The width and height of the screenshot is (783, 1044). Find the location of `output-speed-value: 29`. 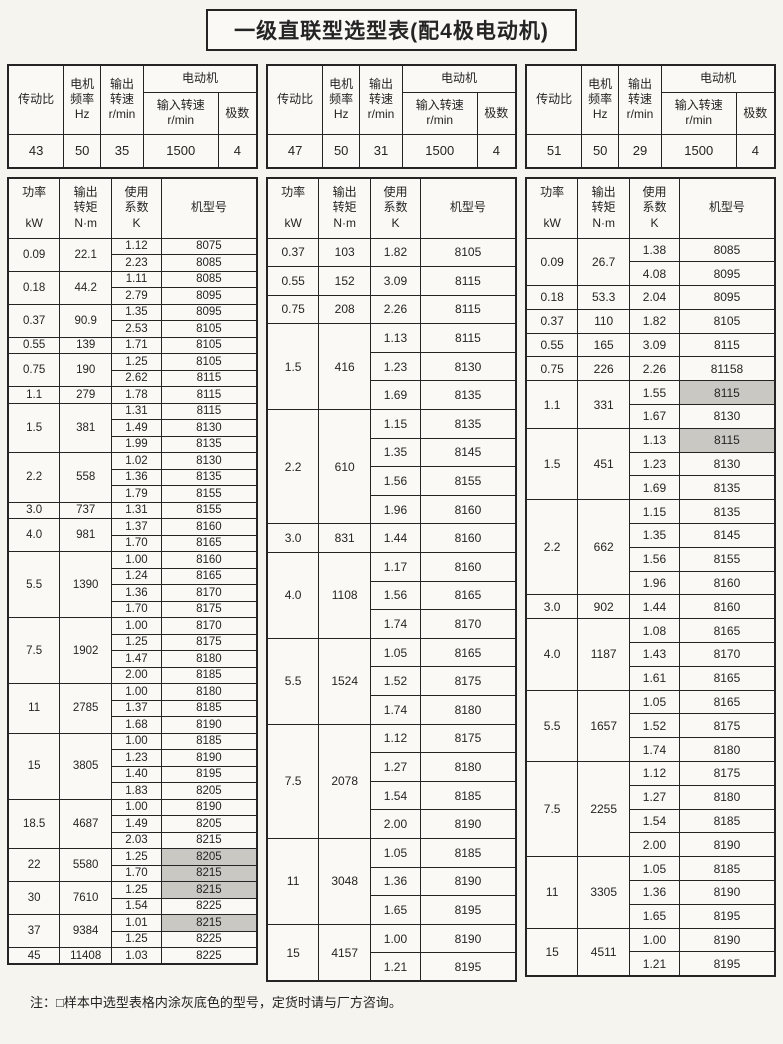

output-speed-value: 29 is located at coordinates (640, 151).